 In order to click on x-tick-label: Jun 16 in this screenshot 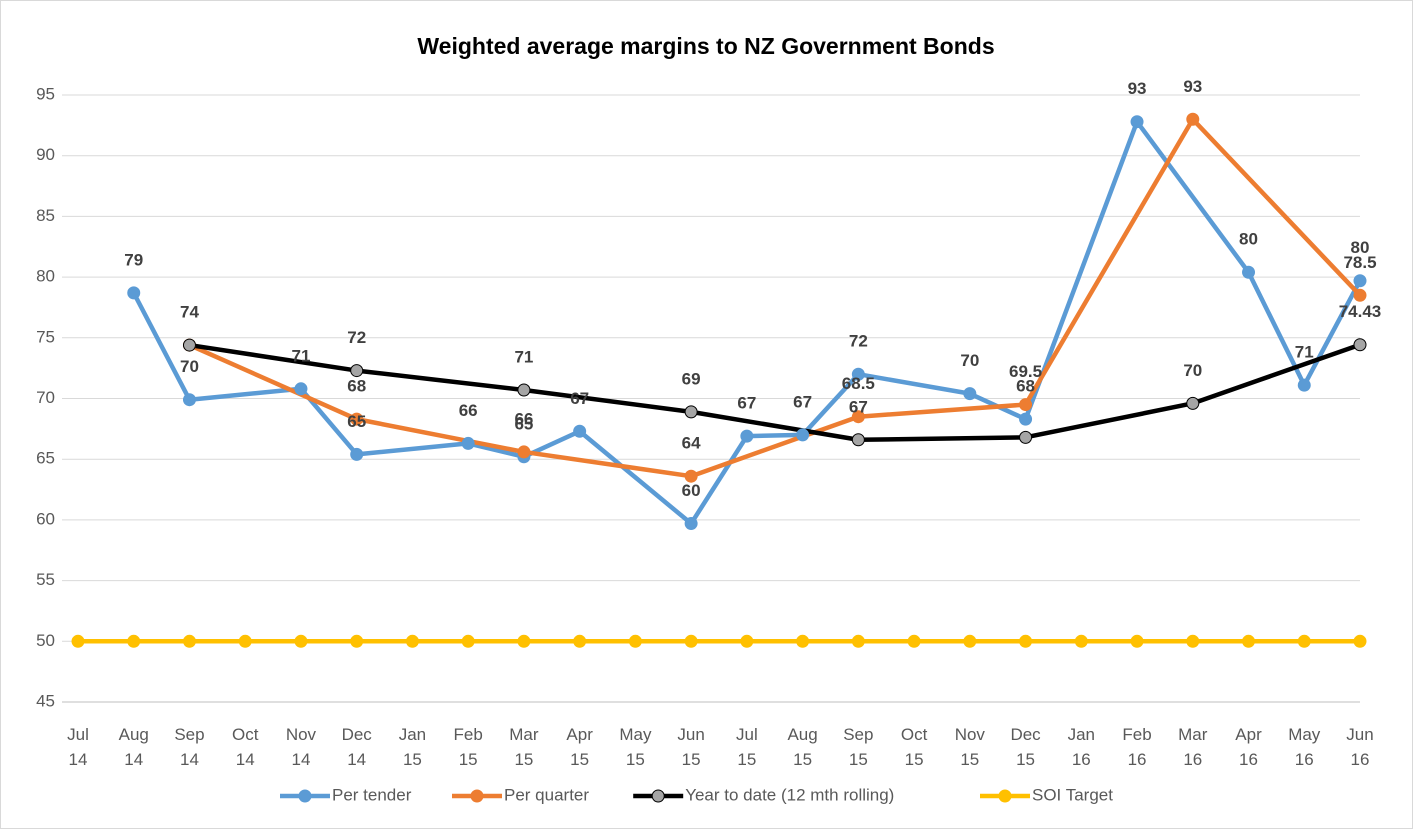, I will do `click(1360, 747)`.